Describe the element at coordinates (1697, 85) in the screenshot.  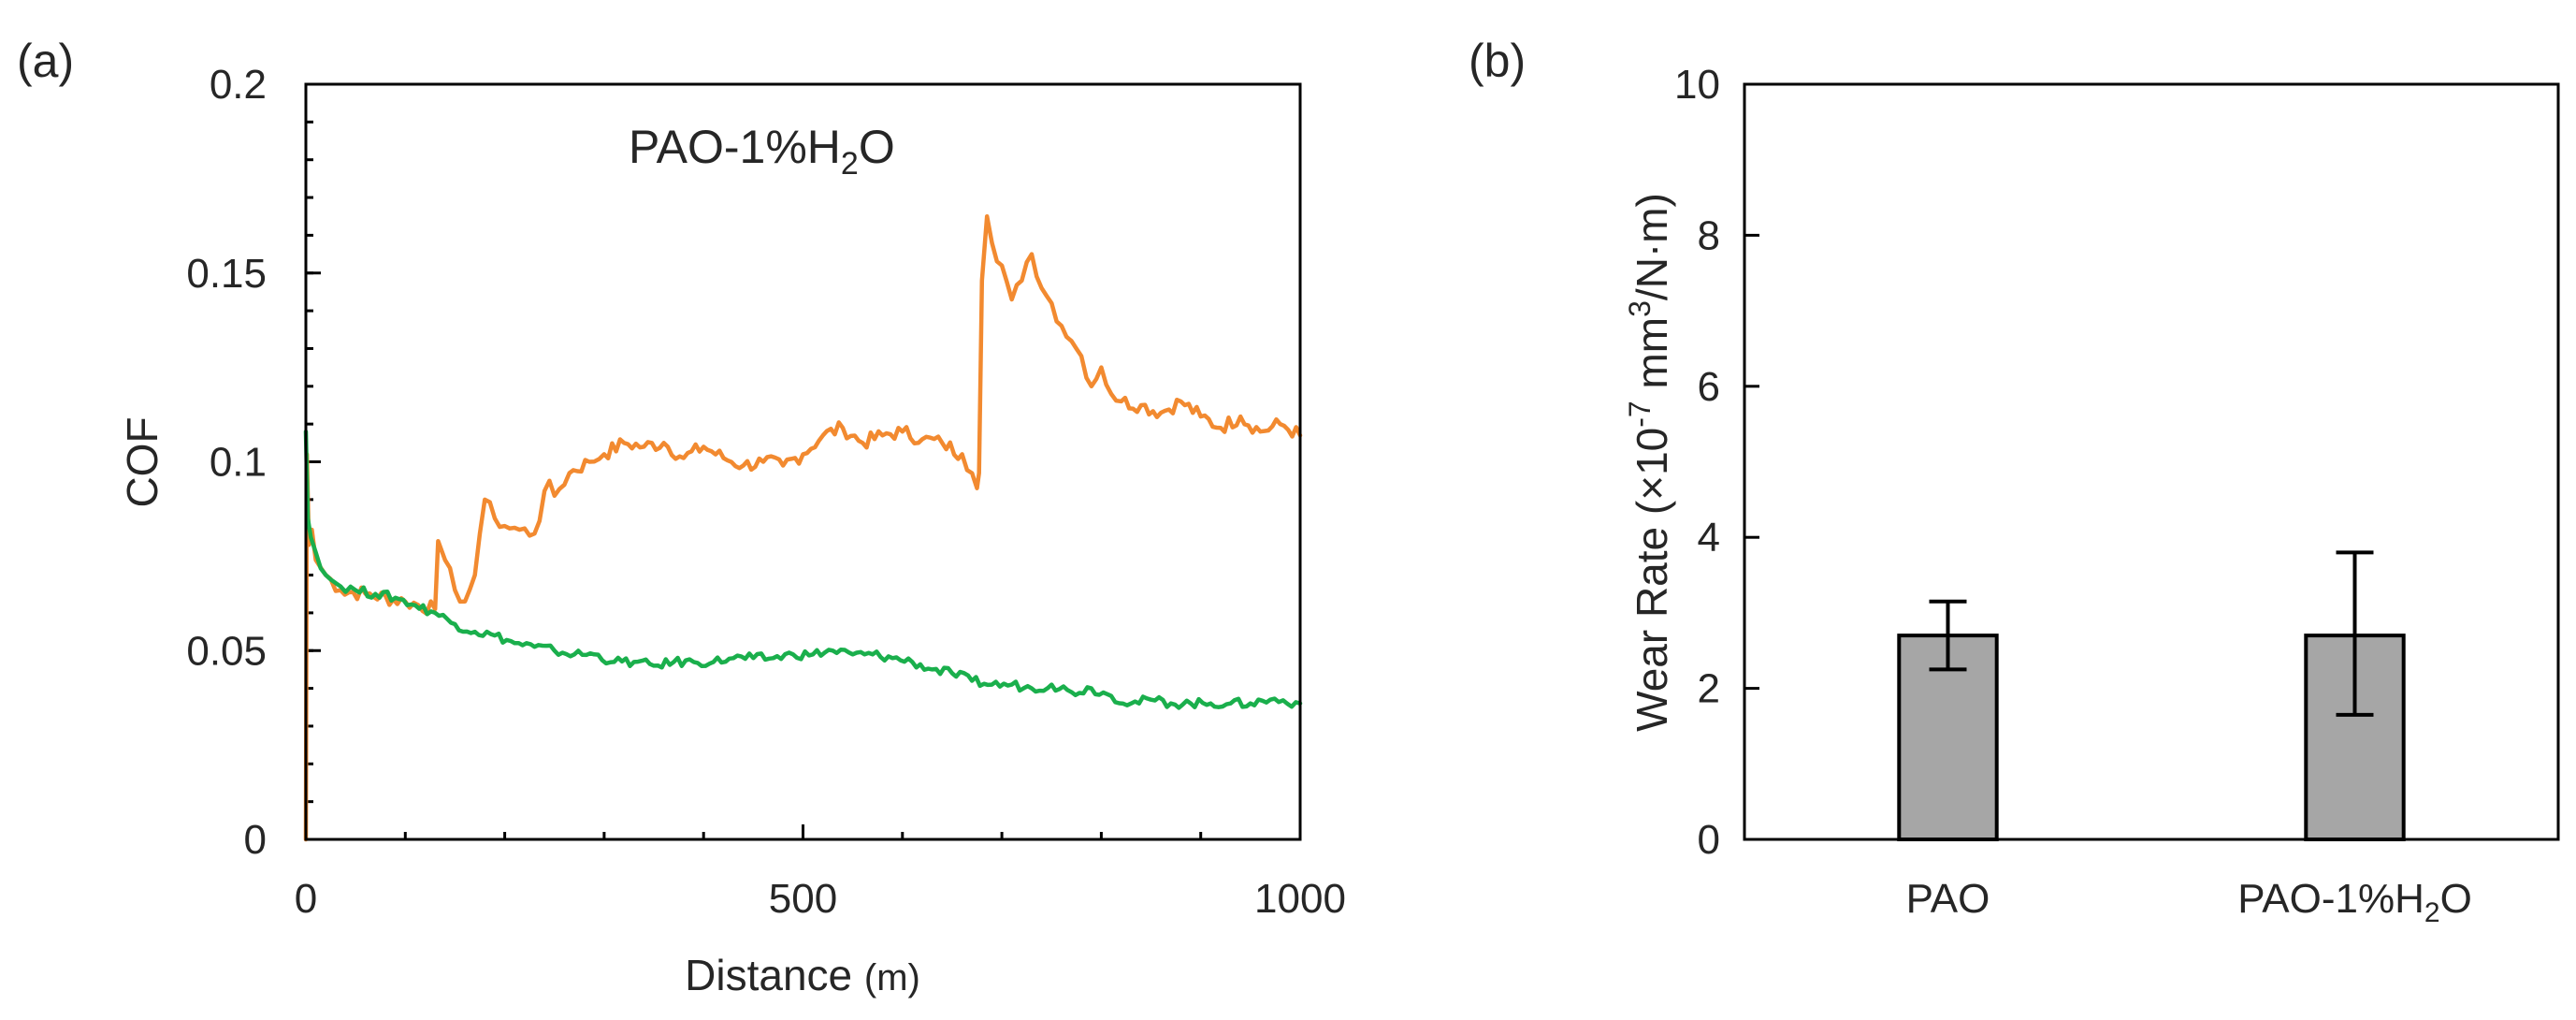
I see `panel-b-y-tick-label: 10` at that location.